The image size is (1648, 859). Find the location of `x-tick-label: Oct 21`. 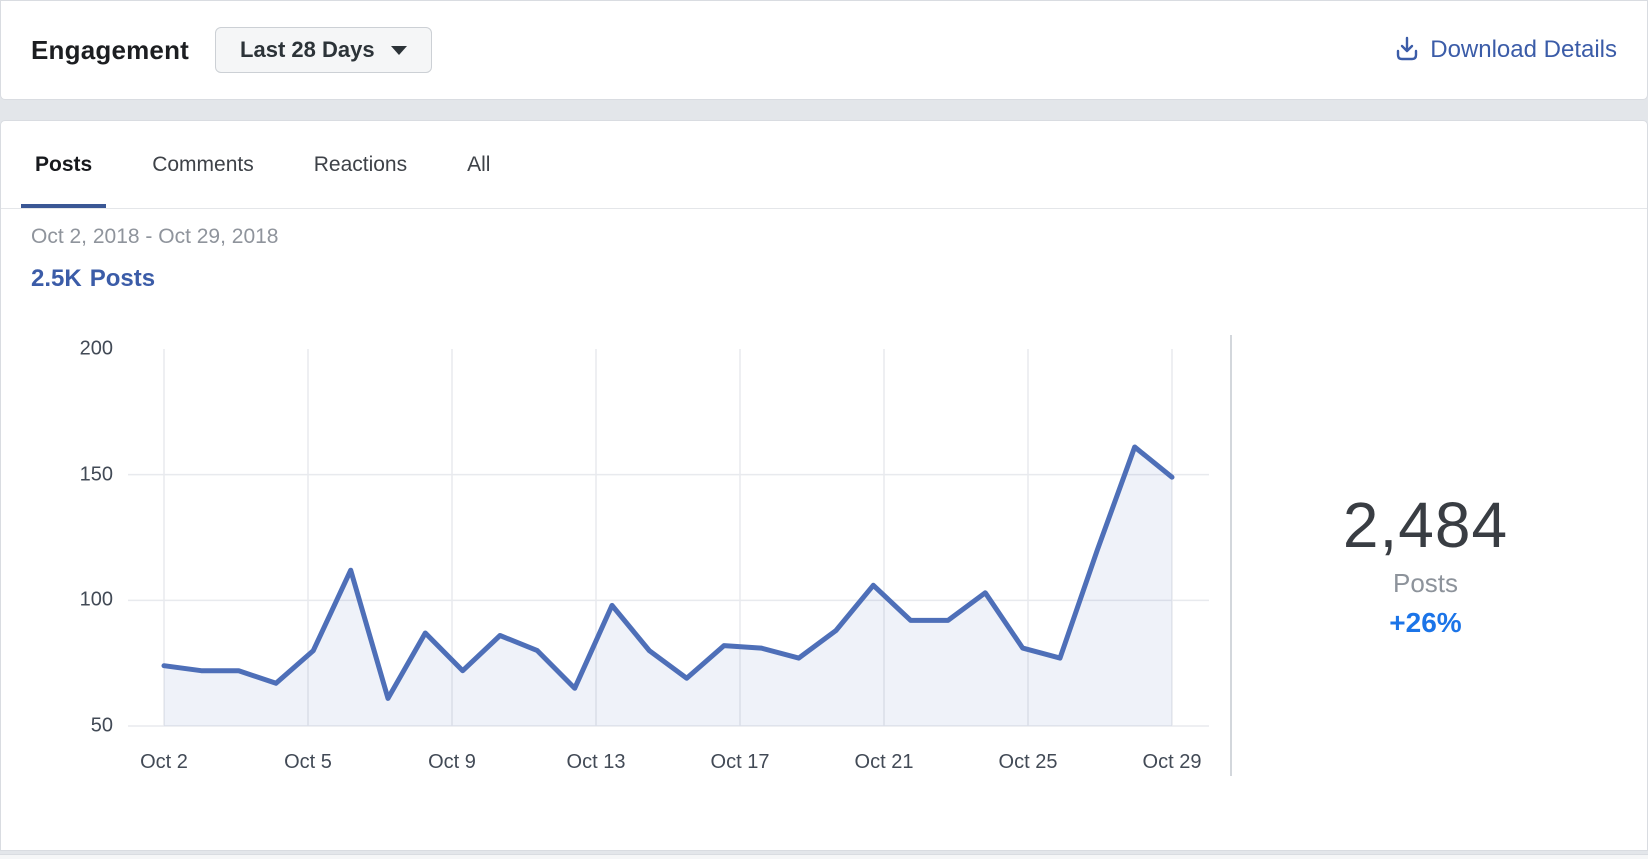

x-tick-label: Oct 21 is located at coordinates (884, 762).